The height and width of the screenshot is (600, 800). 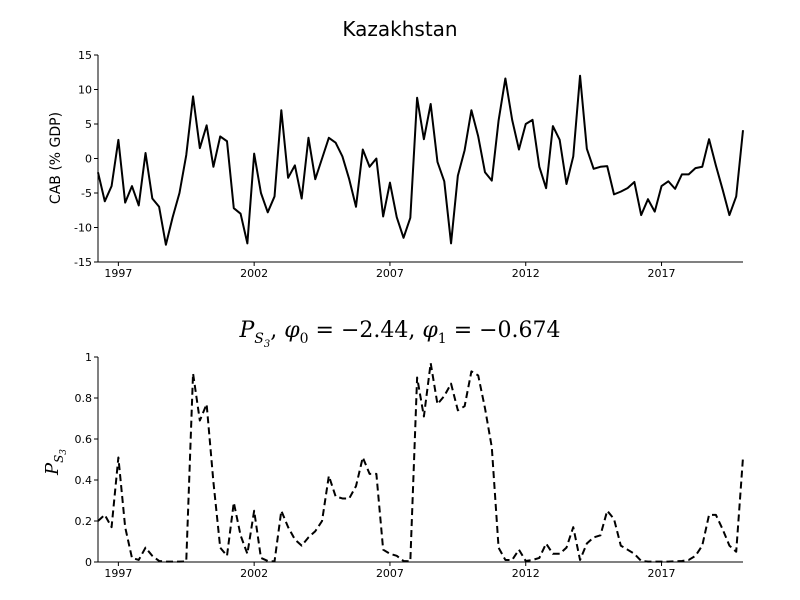 I want to click on y-tick-label: 5, so click(x=88, y=124).